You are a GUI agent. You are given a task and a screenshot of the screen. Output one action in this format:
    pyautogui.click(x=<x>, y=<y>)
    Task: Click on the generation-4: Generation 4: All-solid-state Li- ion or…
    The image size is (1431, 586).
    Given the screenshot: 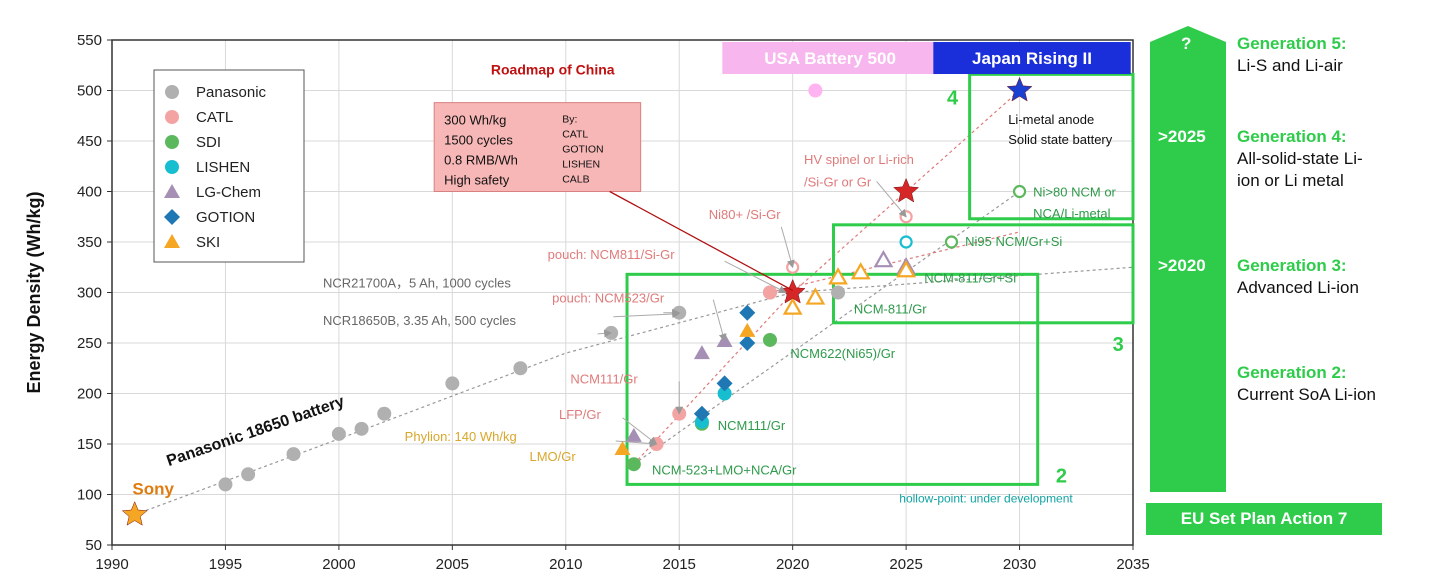 What is the action you would take?
    pyautogui.click(x=1300, y=159)
    